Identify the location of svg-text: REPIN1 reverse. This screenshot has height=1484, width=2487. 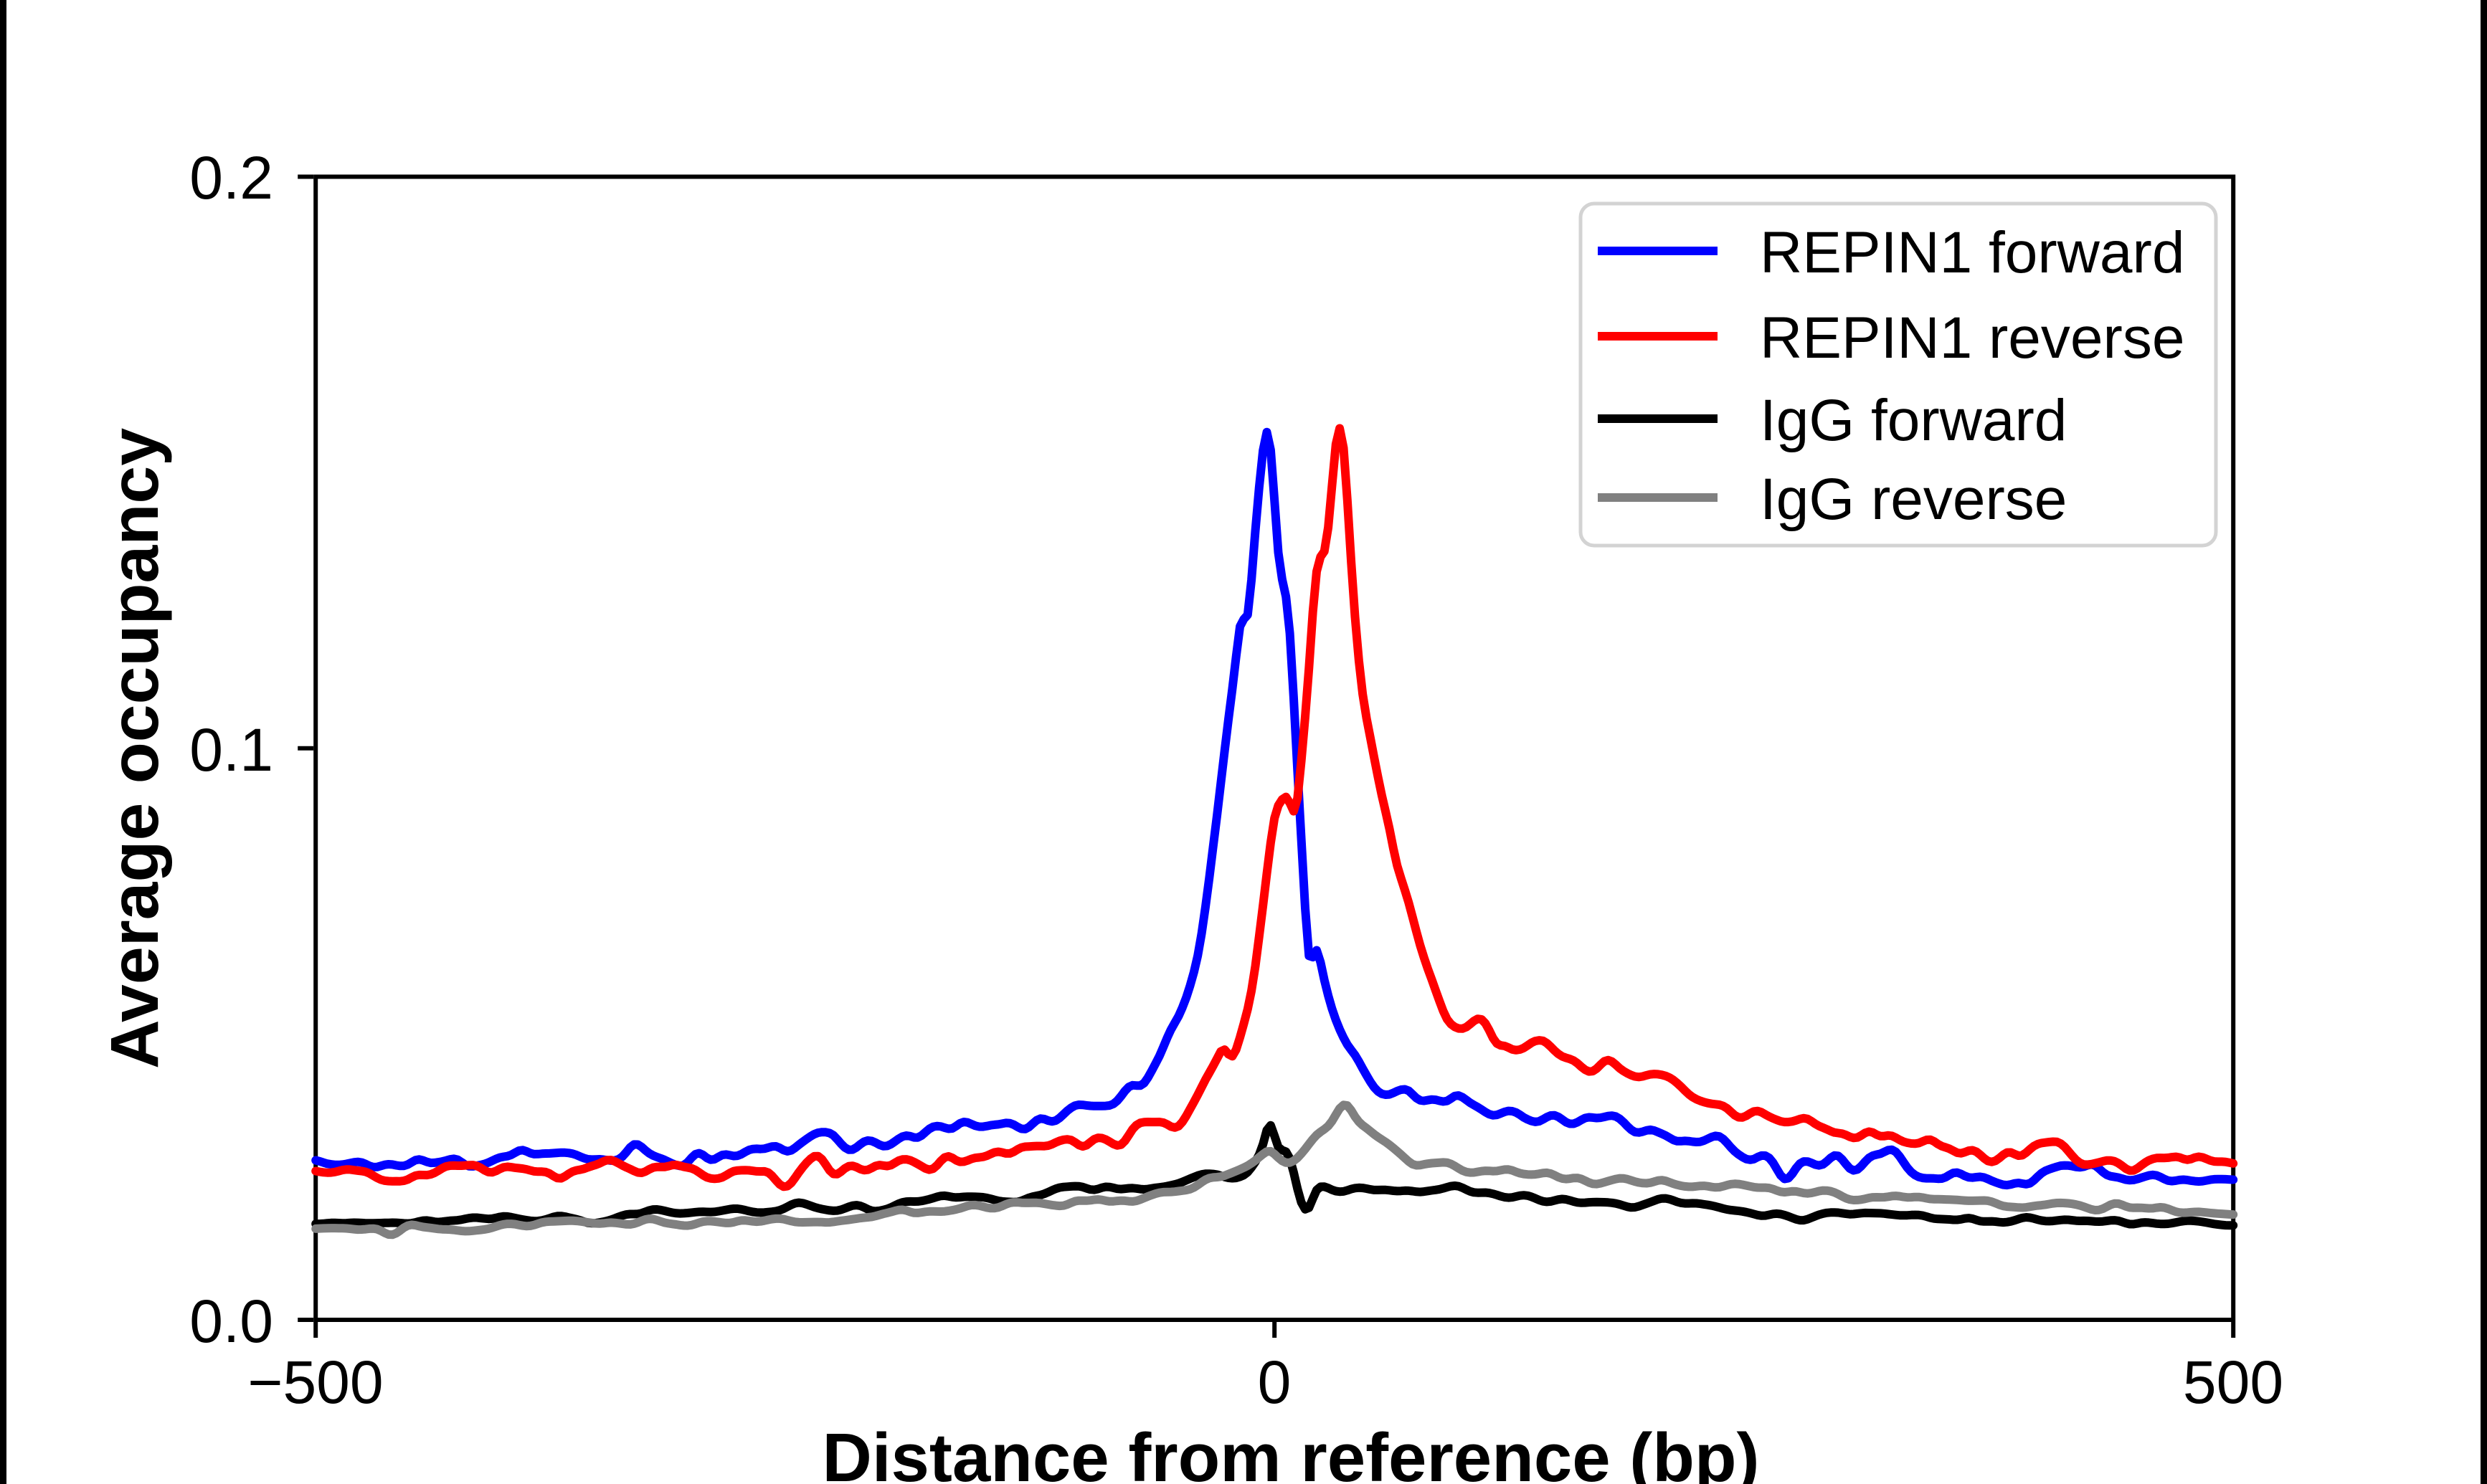
(1972, 338).